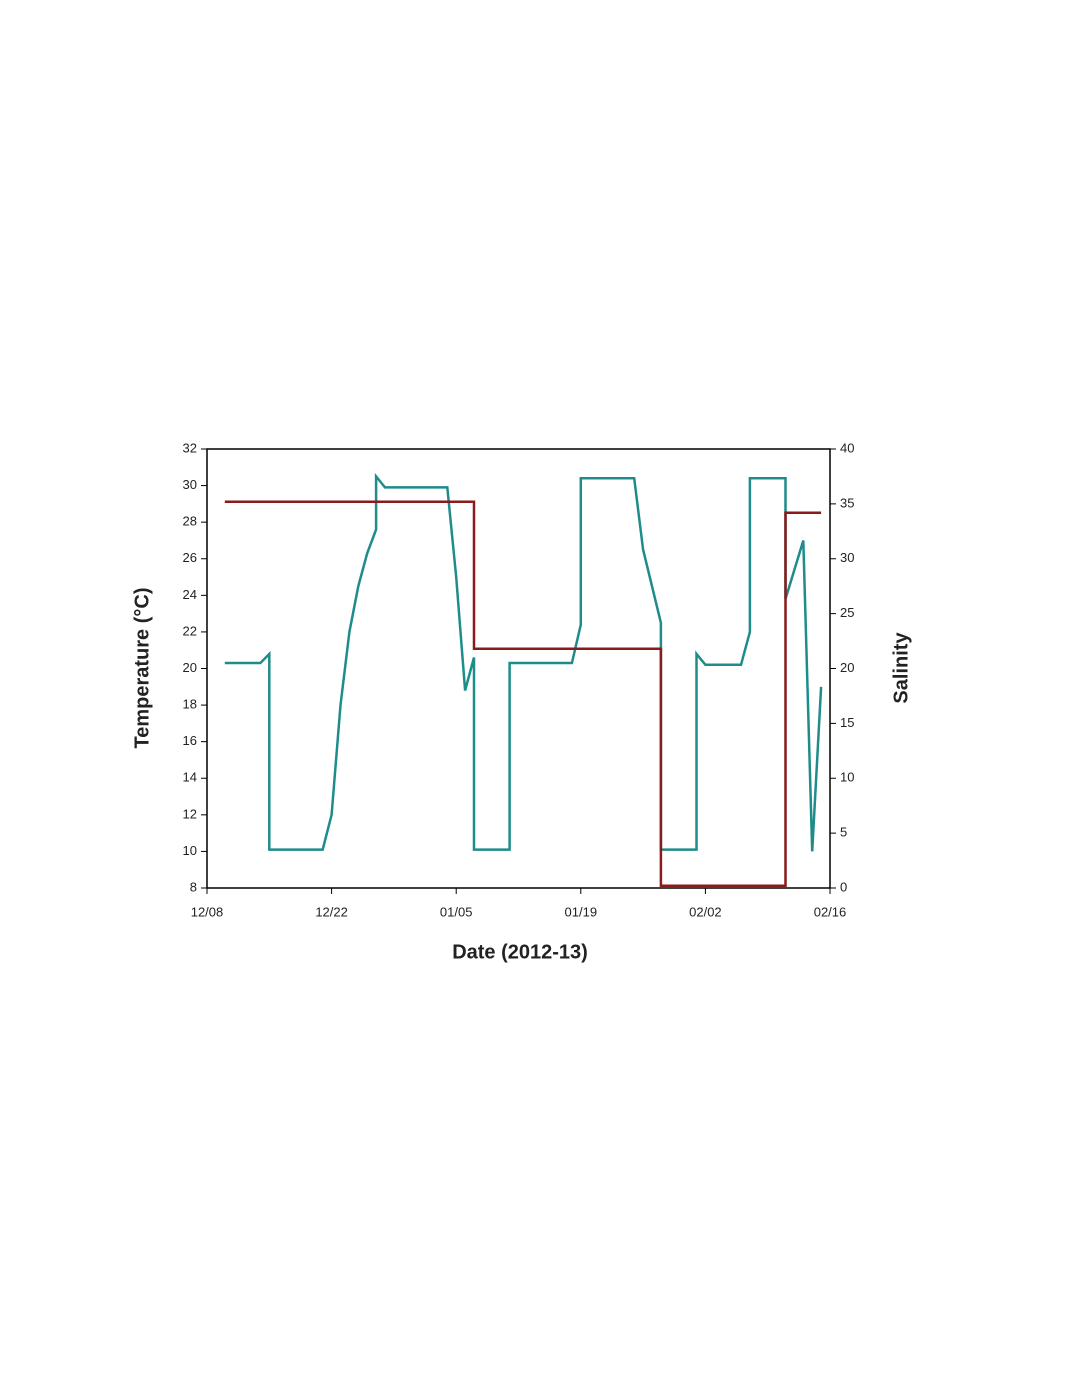  What do you see at coordinates (520, 952) in the screenshot?
I see `x-axis-title: Date (2012-13)` at bounding box center [520, 952].